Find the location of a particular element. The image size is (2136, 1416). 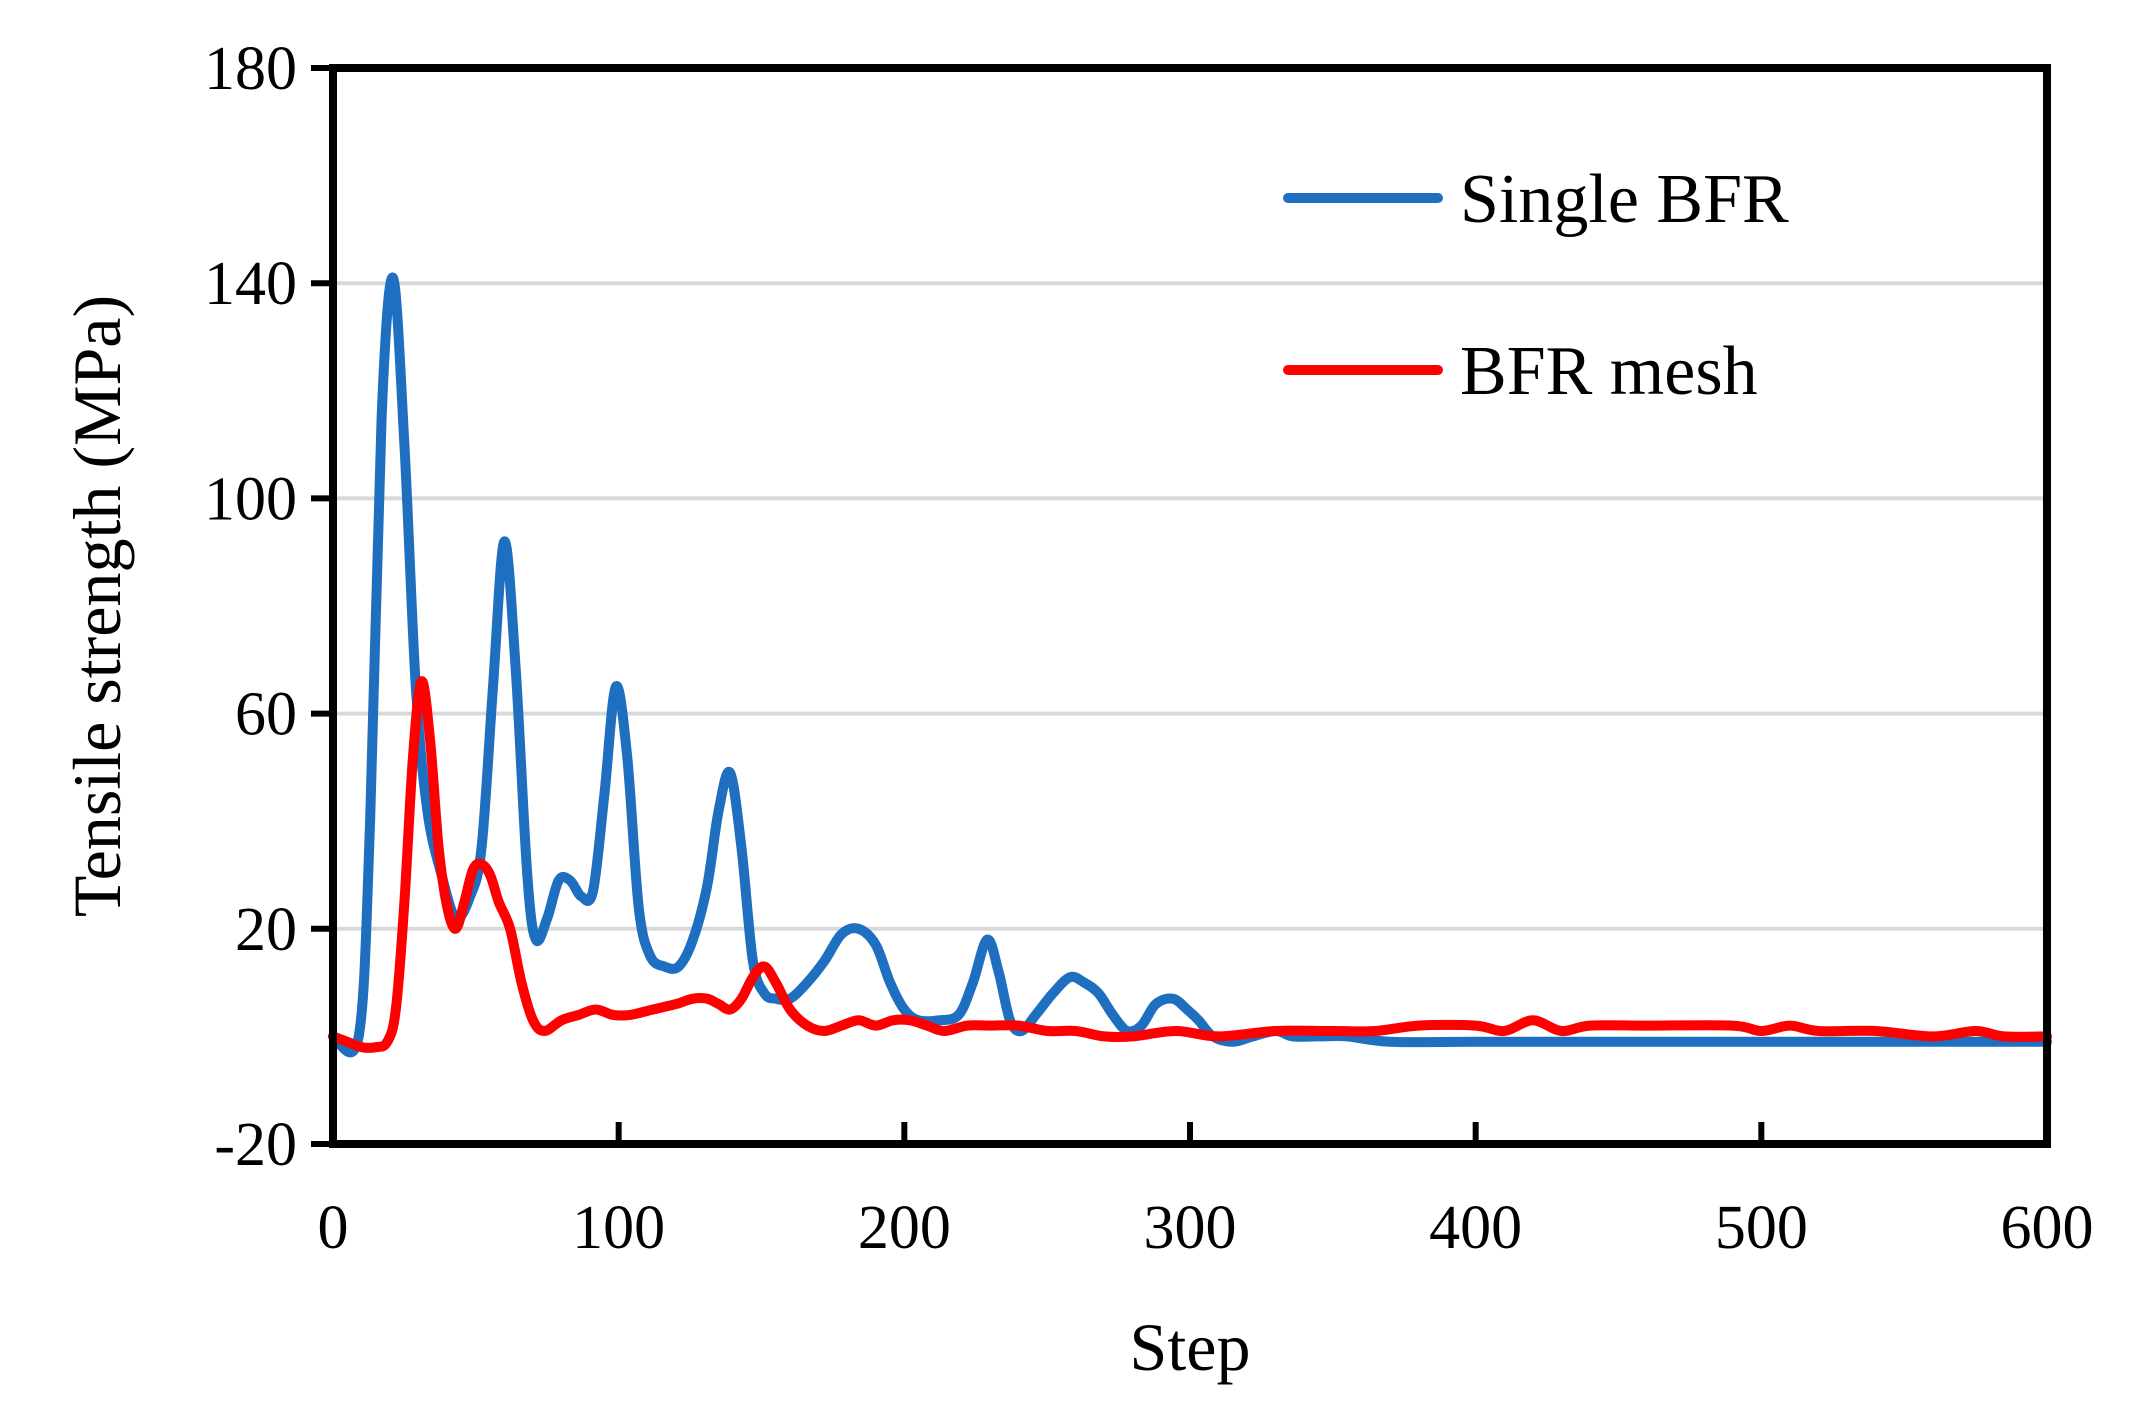

legend-label-bfr-mesh: BFR mesh is located at coordinates (1609, 371).